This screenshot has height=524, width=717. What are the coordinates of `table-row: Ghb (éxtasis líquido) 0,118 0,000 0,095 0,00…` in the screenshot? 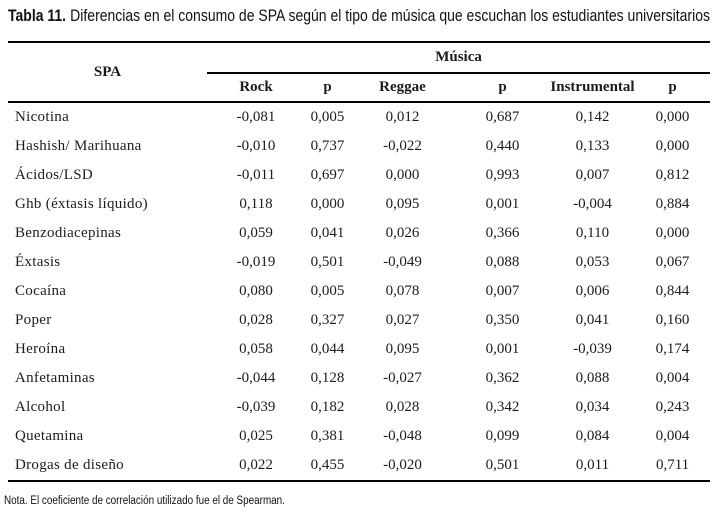 It's located at (359, 204).